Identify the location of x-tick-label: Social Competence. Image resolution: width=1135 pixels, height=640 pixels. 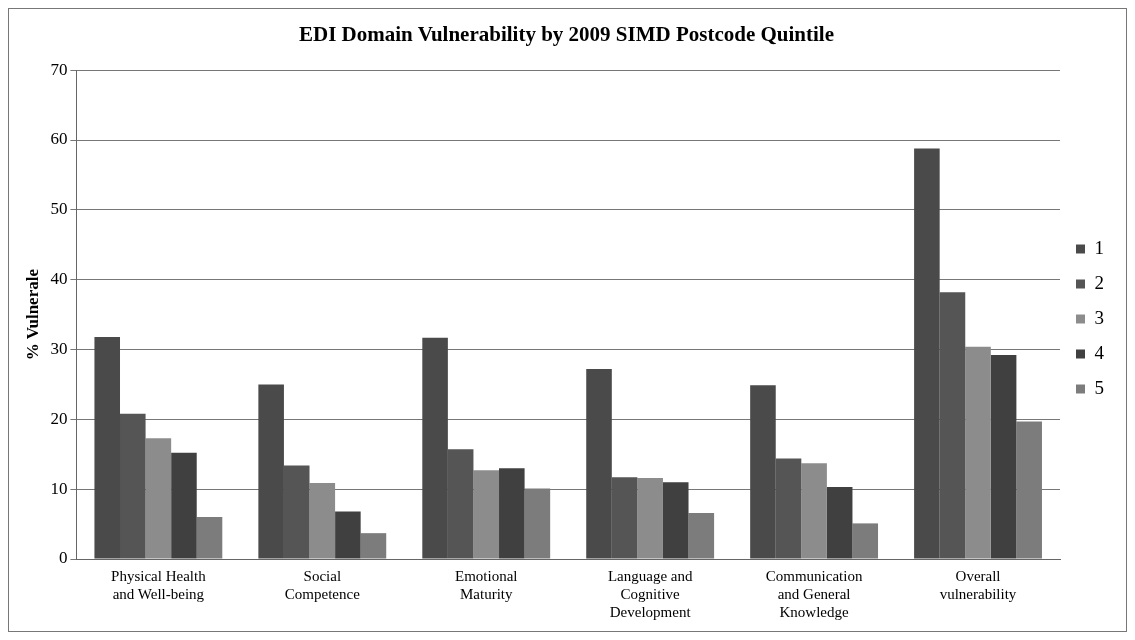
(322, 584).